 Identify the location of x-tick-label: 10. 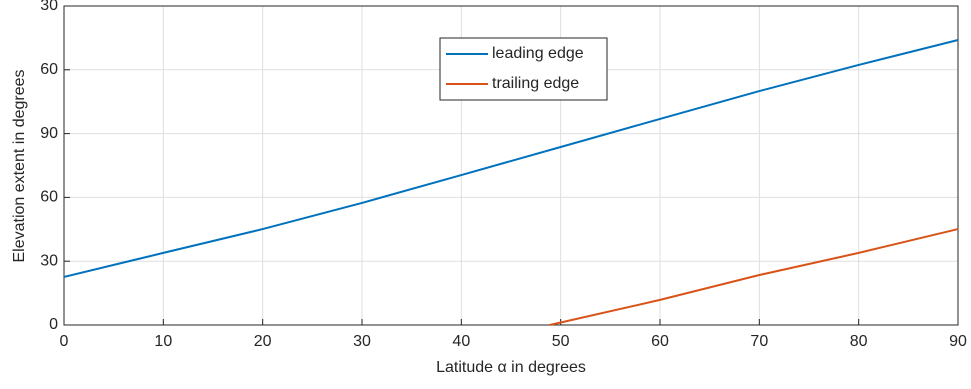
(163, 341).